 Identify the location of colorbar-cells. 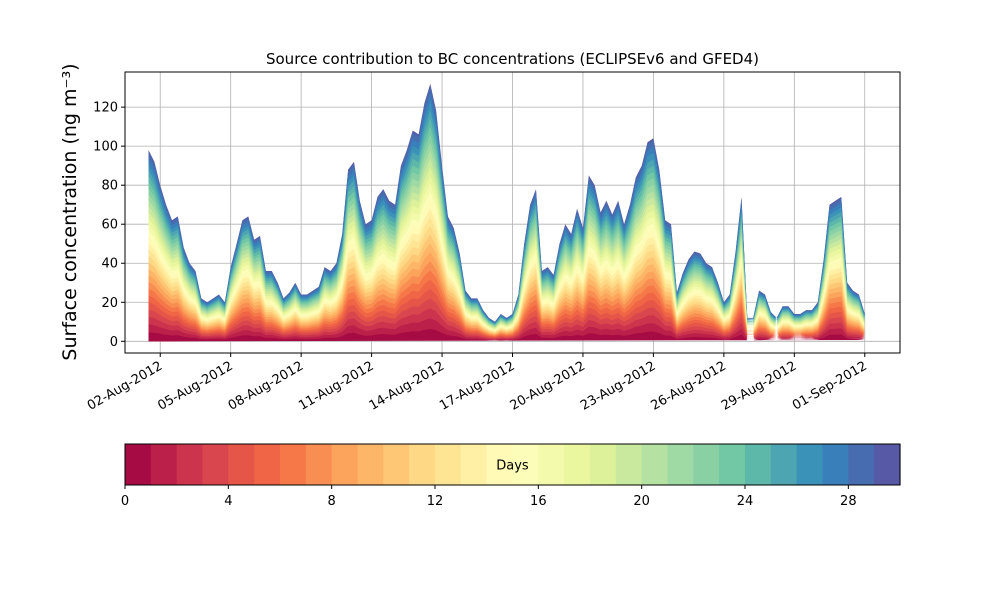
(513, 464).